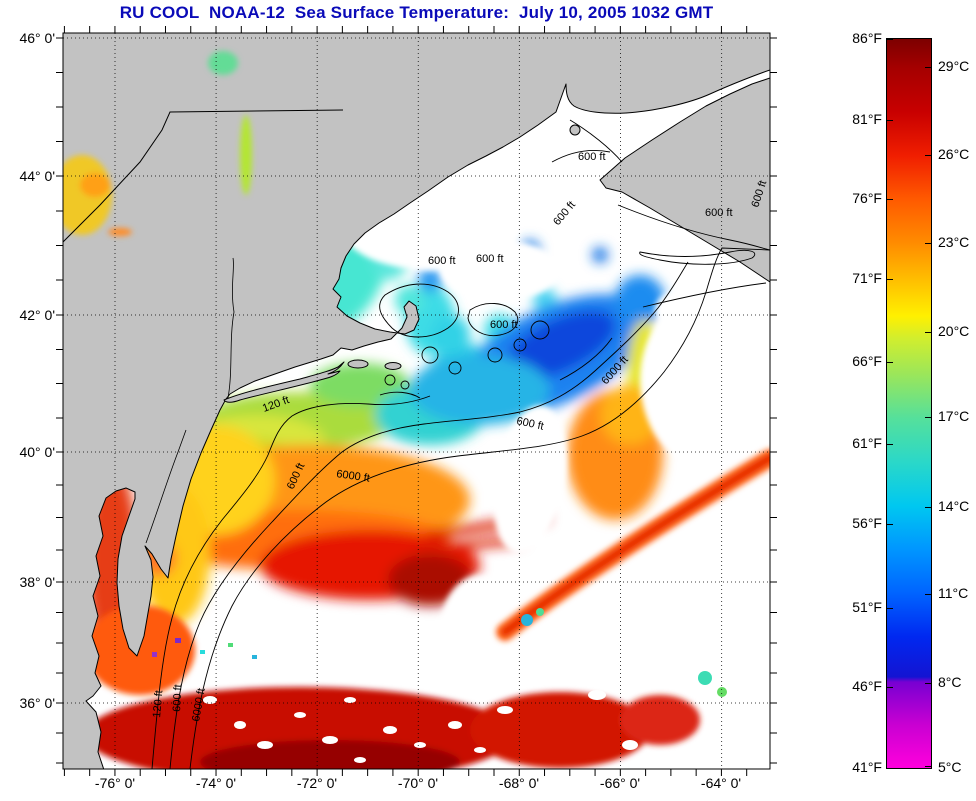 The image size is (976, 801). What do you see at coordinates (37, 38) in the screenshot?
I see `y-tick-label: 46° 0'` at bounding box center [37, 38].